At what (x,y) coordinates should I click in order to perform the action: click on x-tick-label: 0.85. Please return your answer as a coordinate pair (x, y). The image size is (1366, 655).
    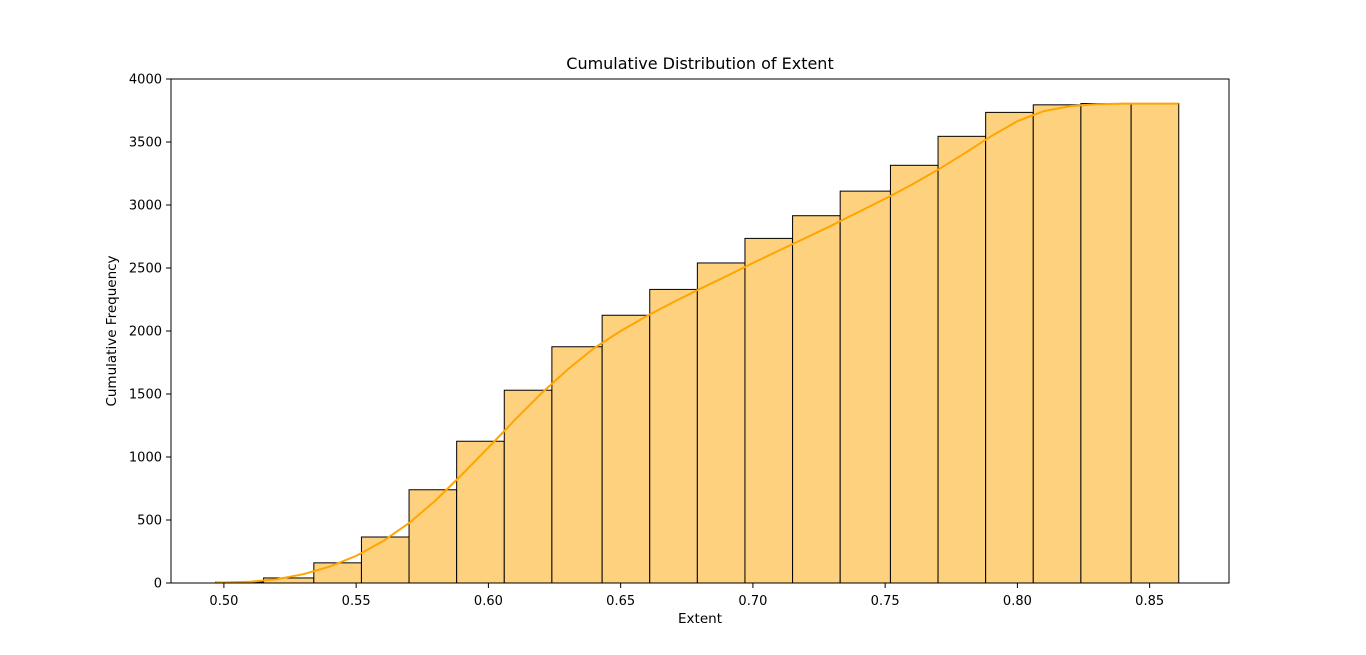
    Looking at the image, I should click on (1149, 601).